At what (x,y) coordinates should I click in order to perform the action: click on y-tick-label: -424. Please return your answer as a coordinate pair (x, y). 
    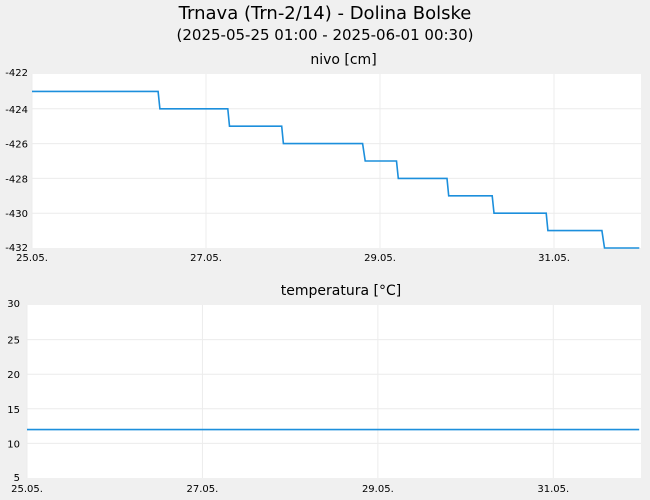
    Looking at the image, I should click on (16, 110).